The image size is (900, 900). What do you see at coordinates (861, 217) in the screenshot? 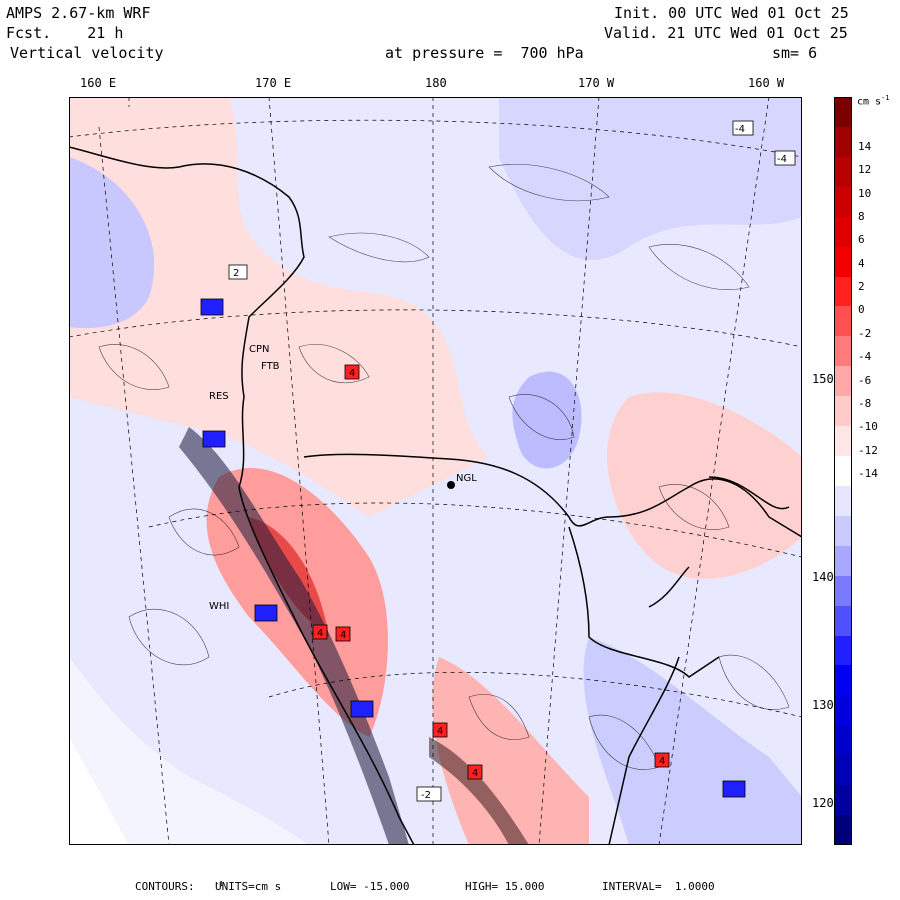
I see `colorbar-tick-label: 8` at bounding box center [861, 217].